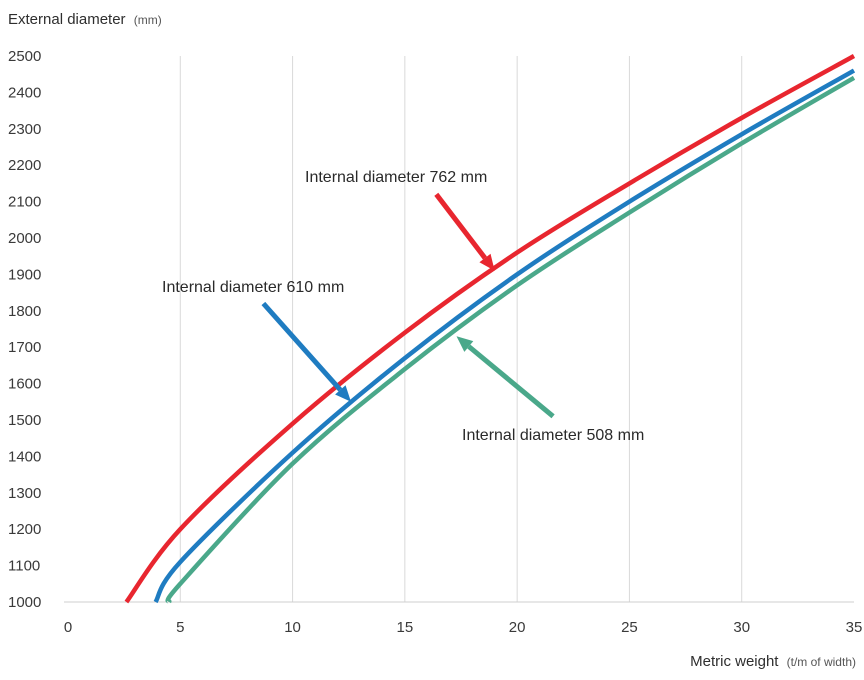 The height and width of the screenshot is (680, 864). What do you see at coordinates (24, 529) in the screenshot?
I see `y-tick-label: 1200` at bounding box center [24, 529].